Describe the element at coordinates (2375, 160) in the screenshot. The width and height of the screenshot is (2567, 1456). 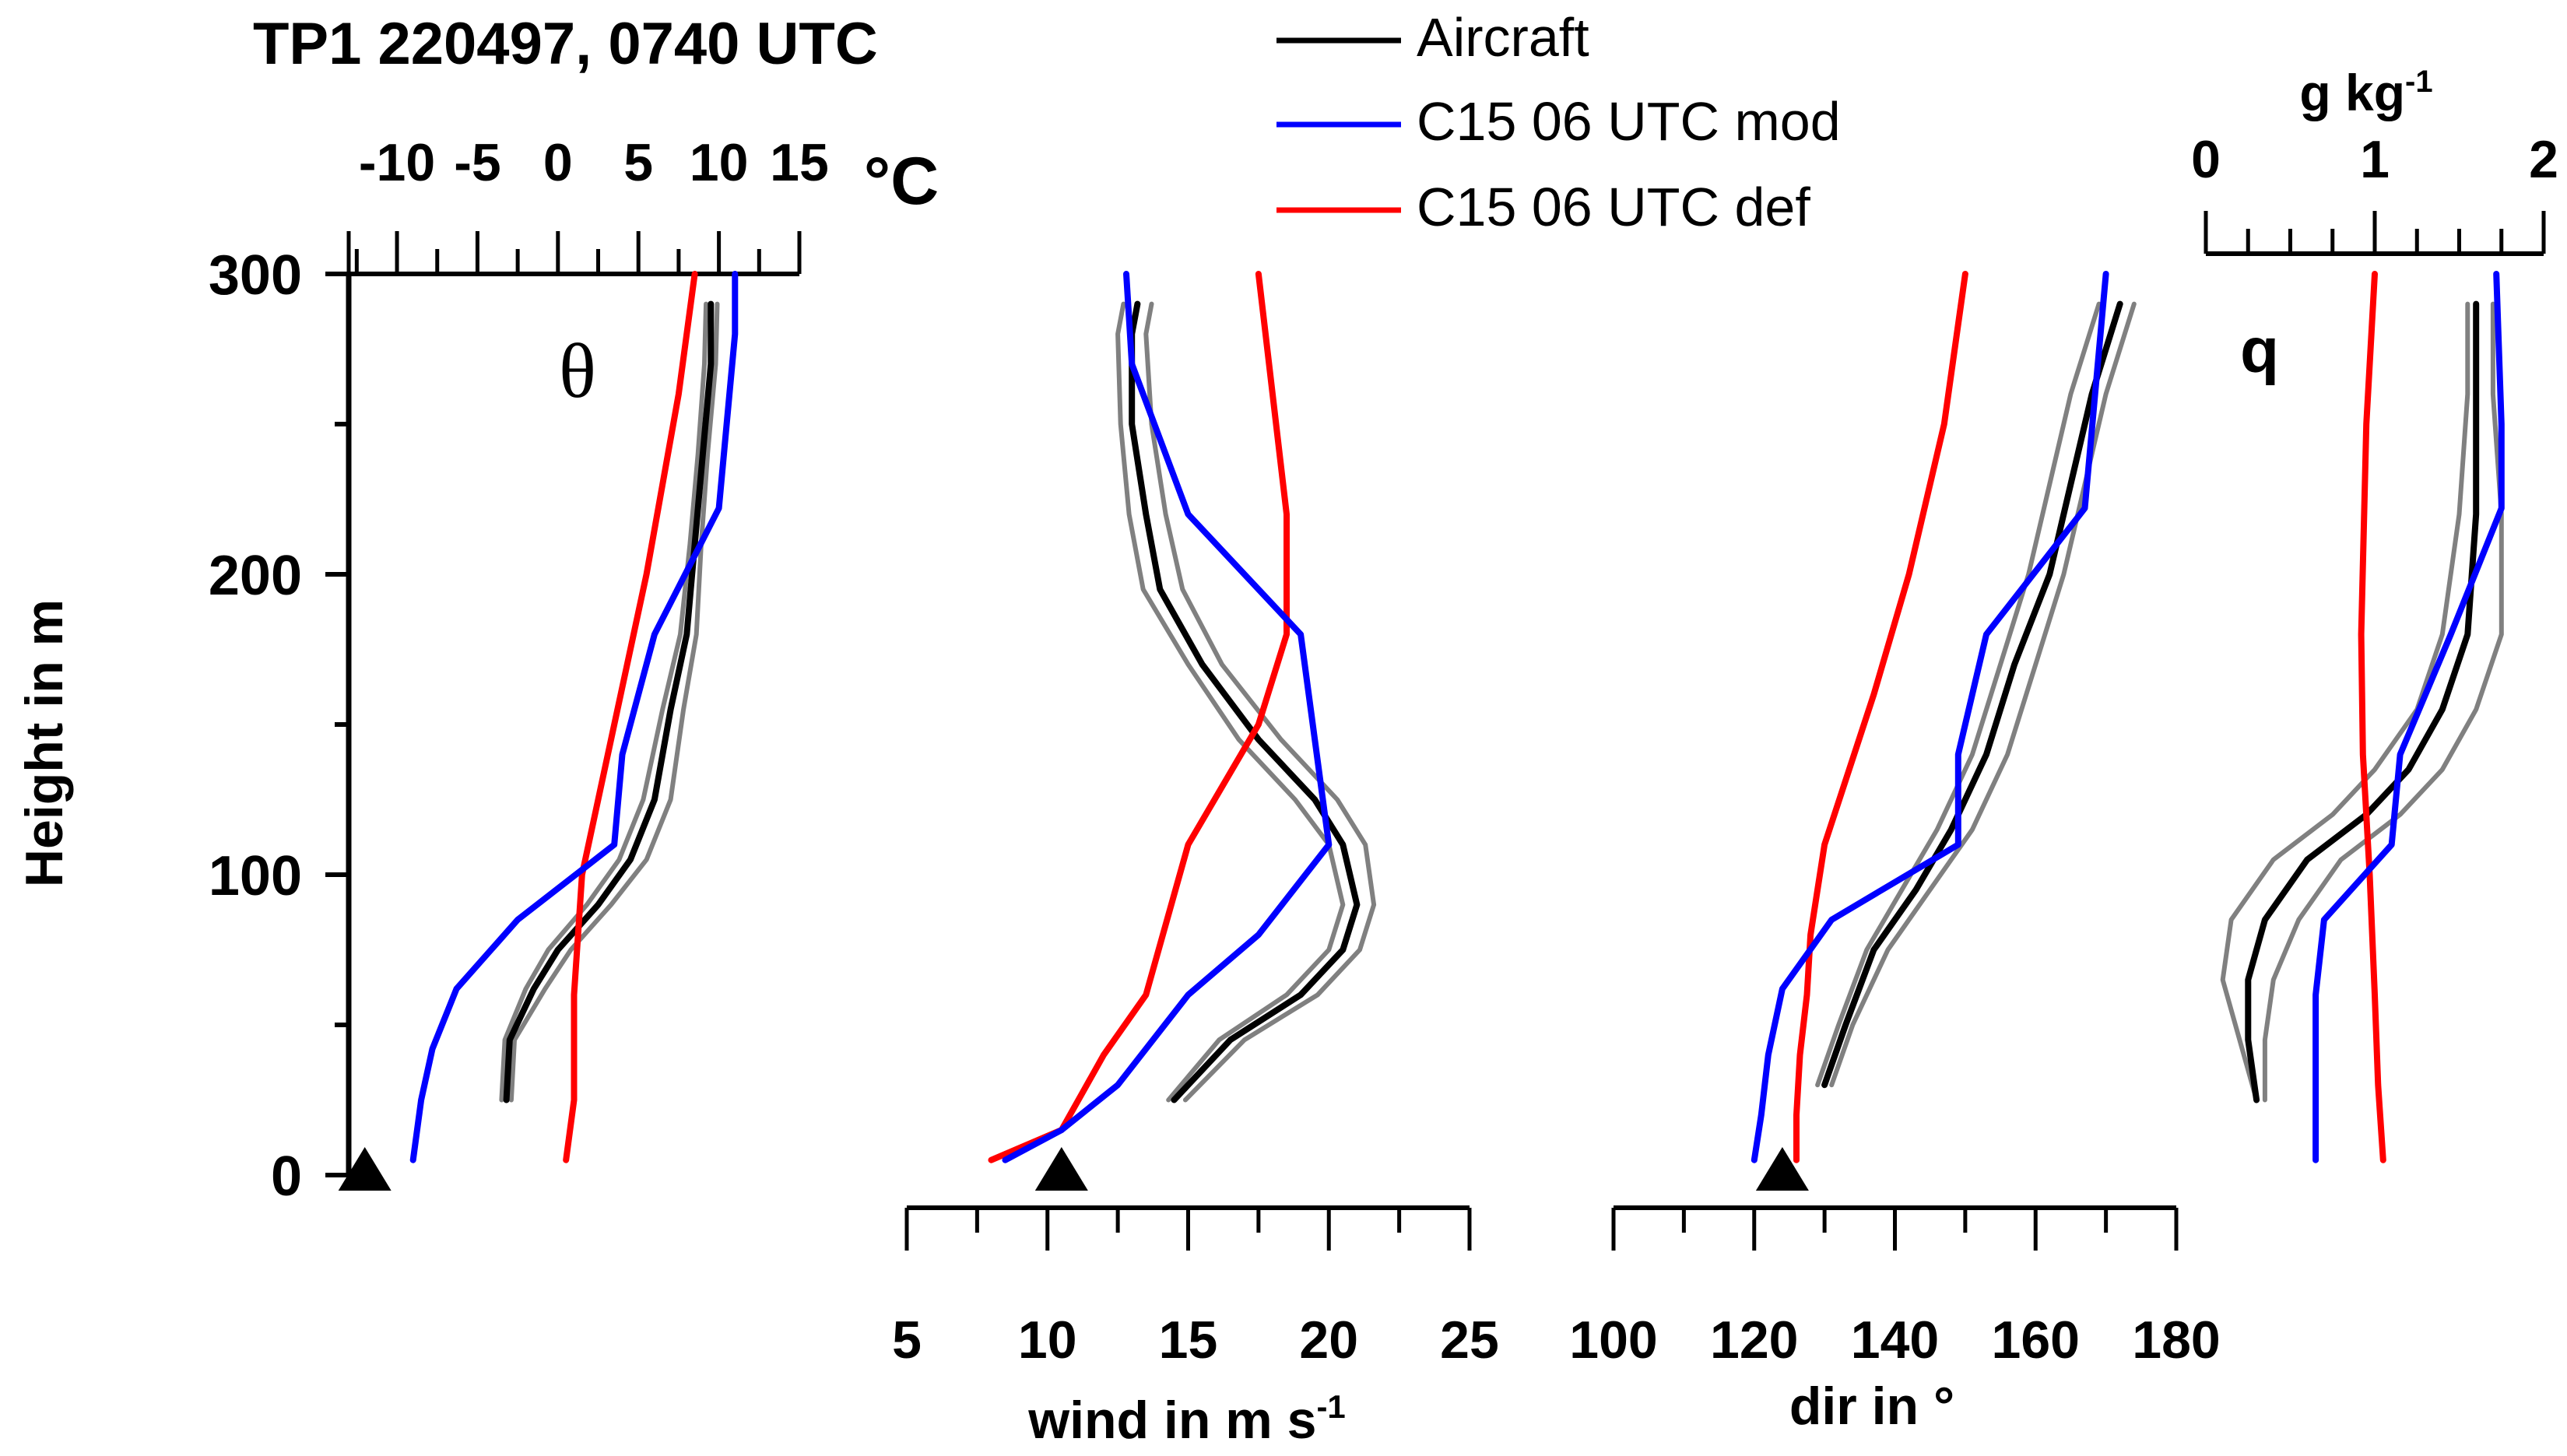
I see `q-tick-label: 1` at that location.